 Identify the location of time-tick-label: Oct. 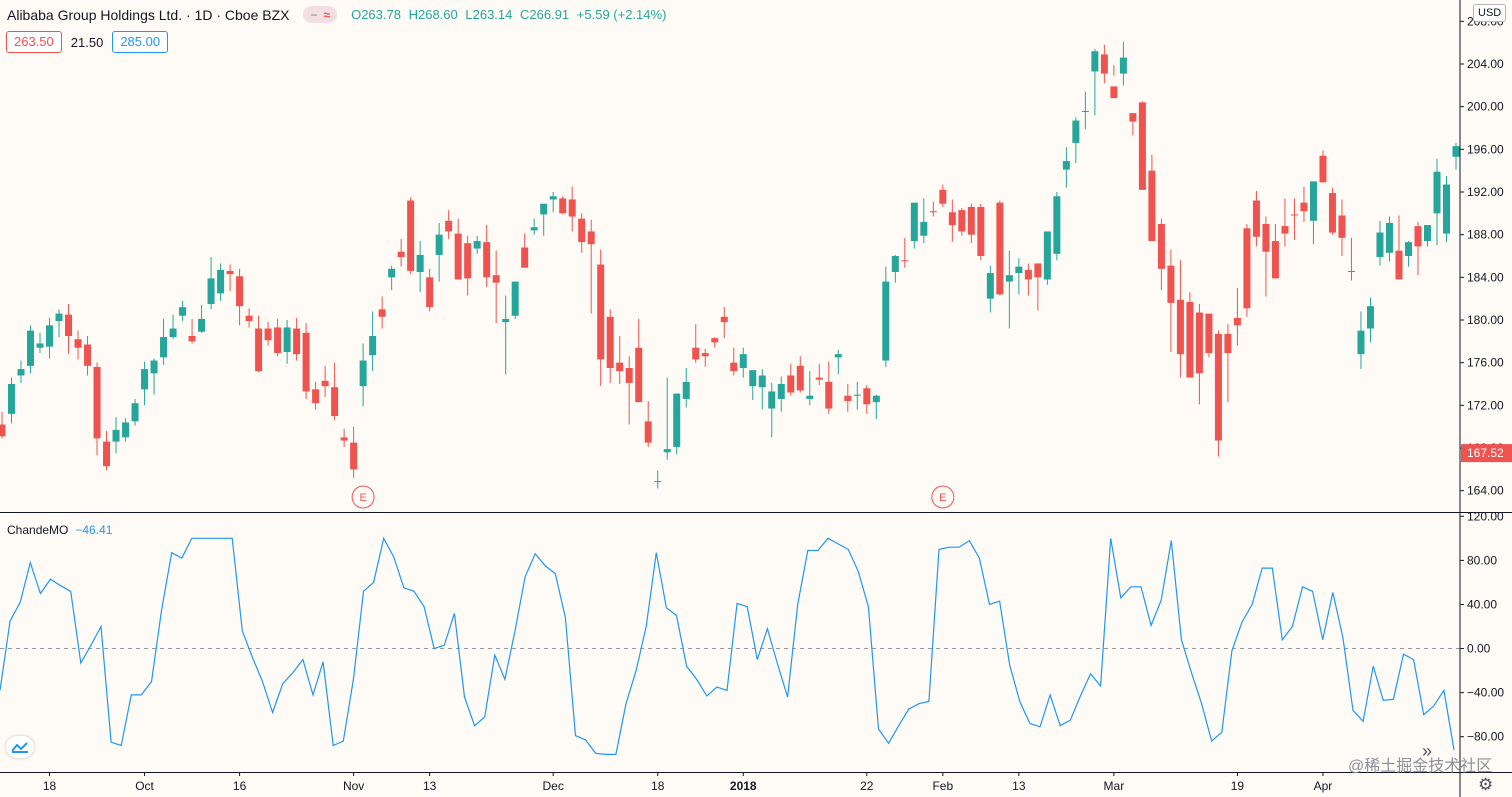
(144, 786).